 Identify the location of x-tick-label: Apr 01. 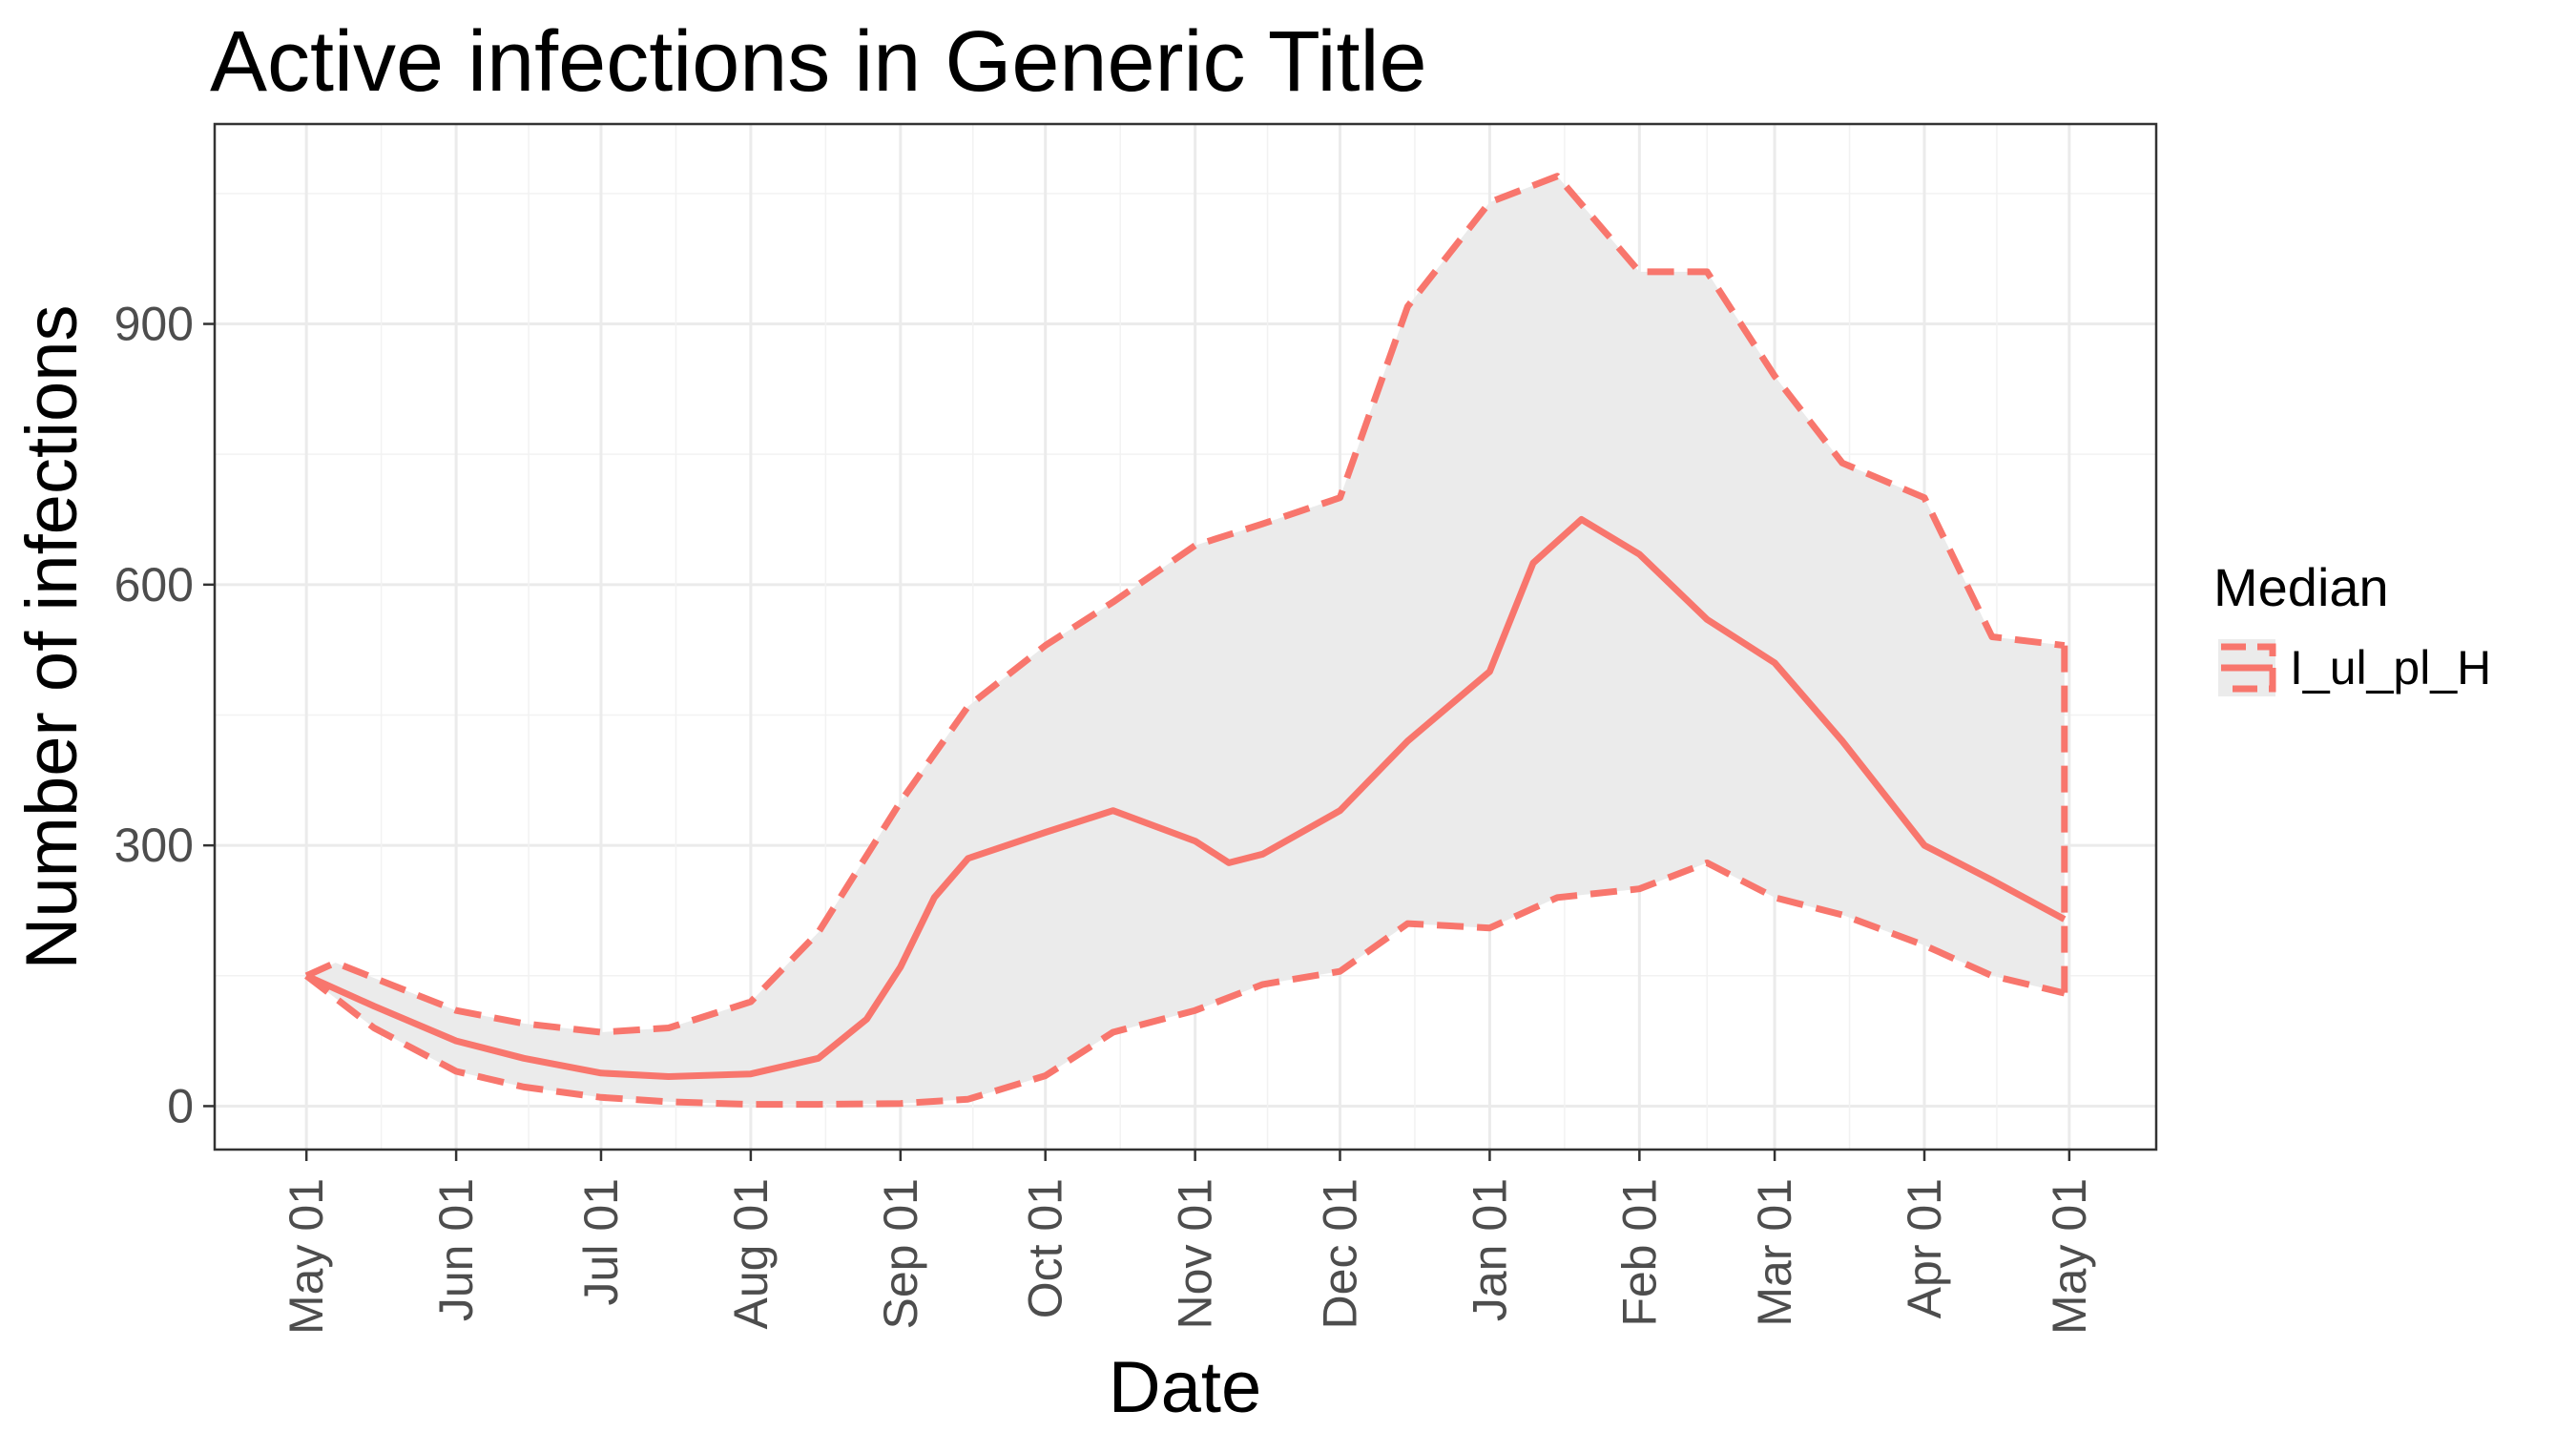
(1924, 1248).